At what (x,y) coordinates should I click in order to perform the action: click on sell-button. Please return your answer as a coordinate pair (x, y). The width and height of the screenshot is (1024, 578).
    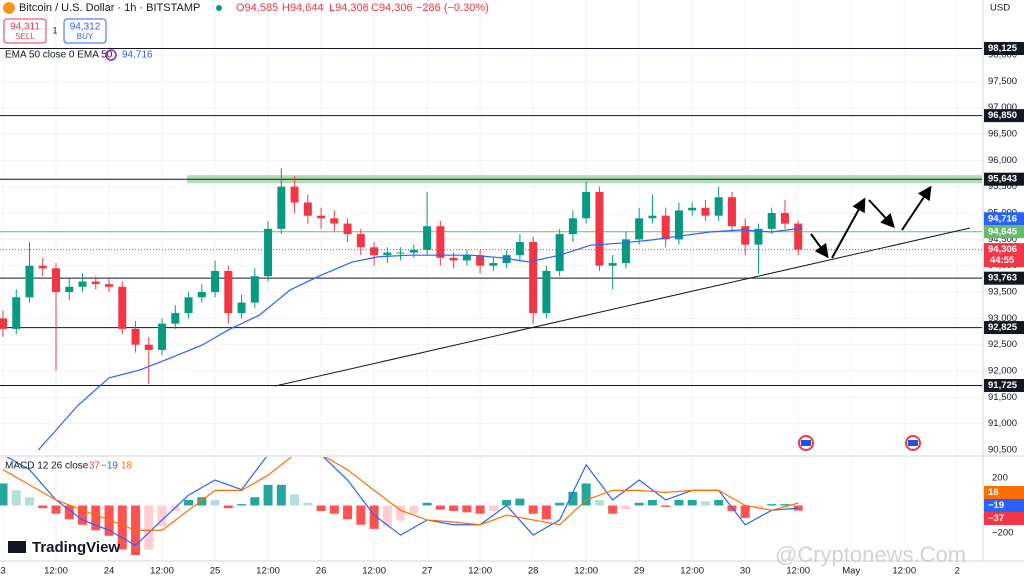
    Looking at the image, I should click on (25, 31).